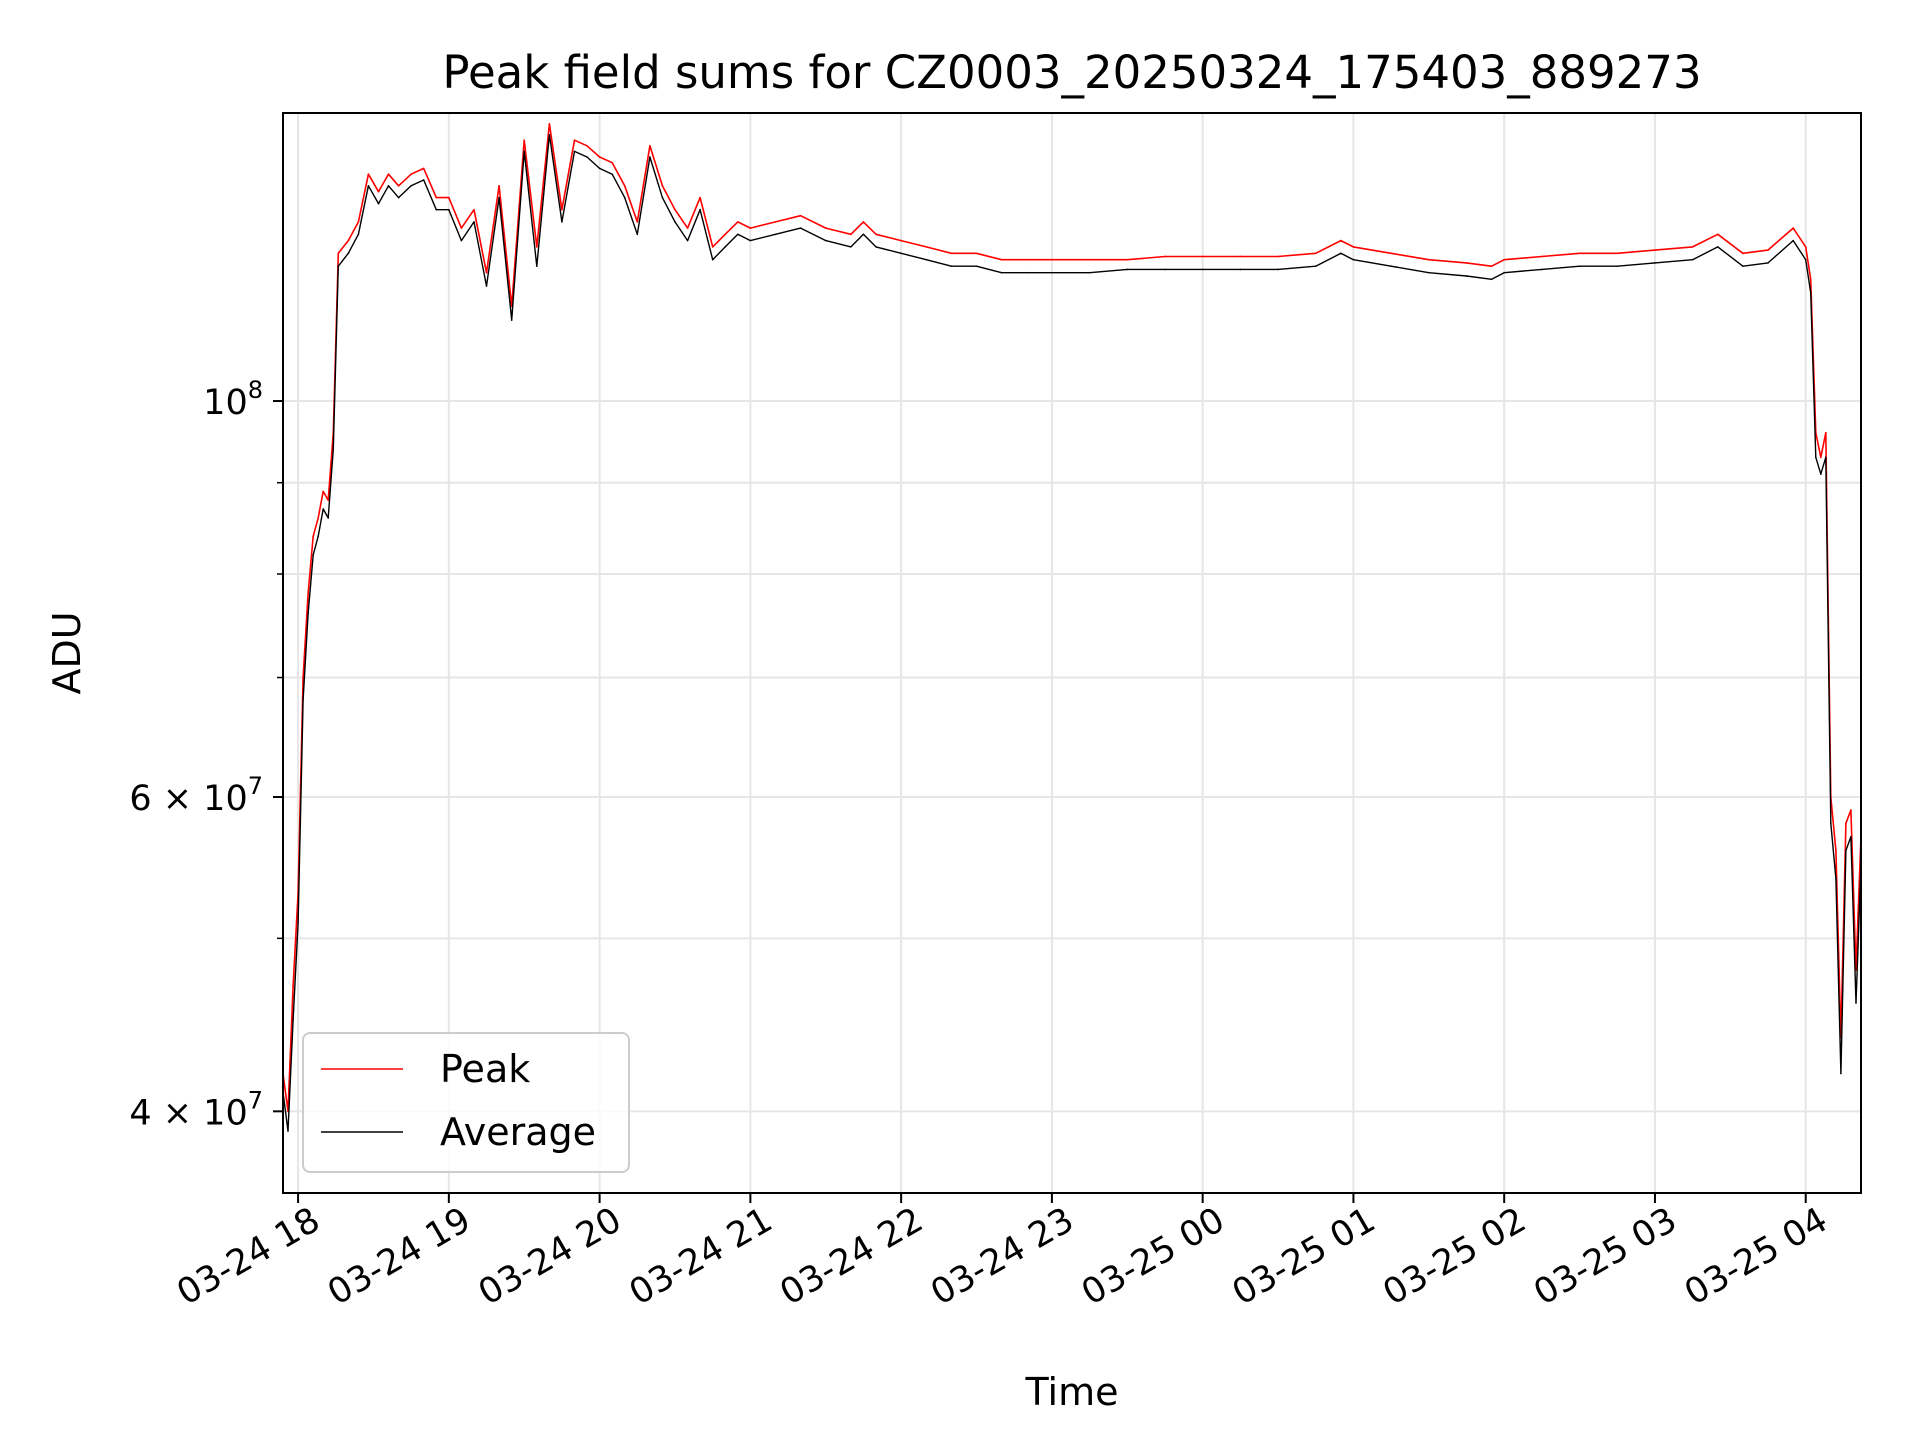 The image size is (1920, 1440). What do you see at coordinates (206, 754) in the screenshot?
I see `y-axis: 4 × 107 6 × 107 108` at bounding box center [206, 754].